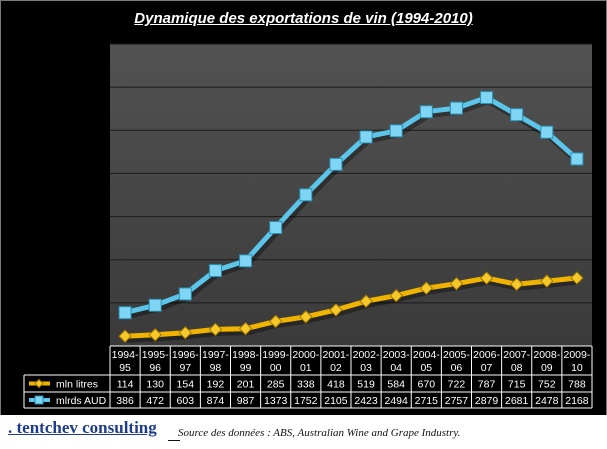 The height and width of the screenshot is (449, 607). What do you see at coordinates (457, 401) in the screenshot?
I see `data-label: 2757` at bounding box center [457, 401].